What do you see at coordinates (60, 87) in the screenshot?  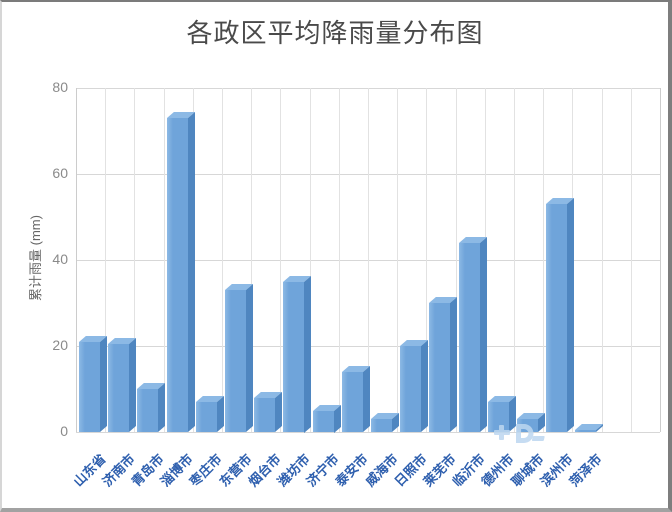 I see `y-tick-label: 80` at bounding box center [60, 87].